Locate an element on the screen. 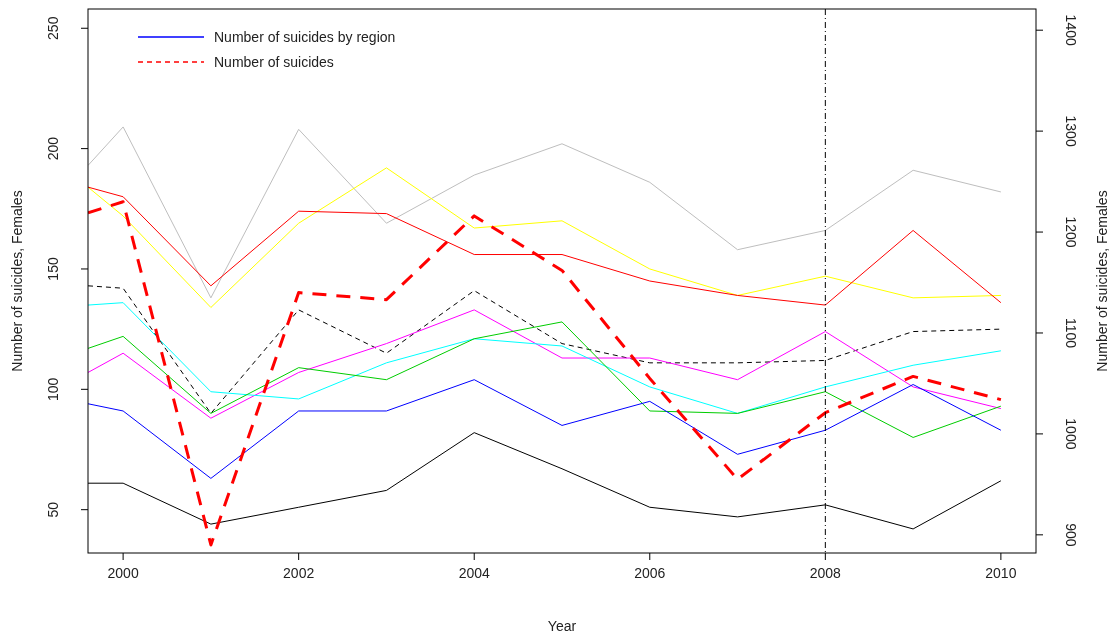 The height and width of the screenshot is (637, 1119). y2-tick-label: 900 is located at coordinates (1071, 535).